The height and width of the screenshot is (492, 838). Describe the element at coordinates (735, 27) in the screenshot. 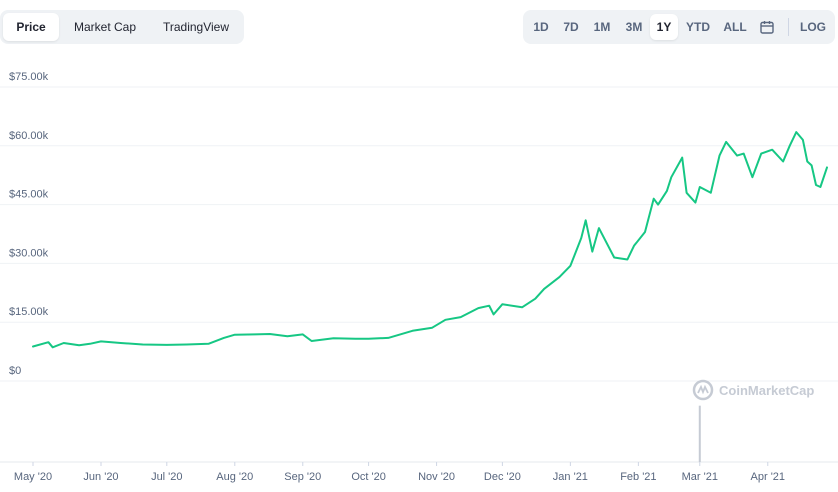

I see `range-all-button: ALL` at that location.